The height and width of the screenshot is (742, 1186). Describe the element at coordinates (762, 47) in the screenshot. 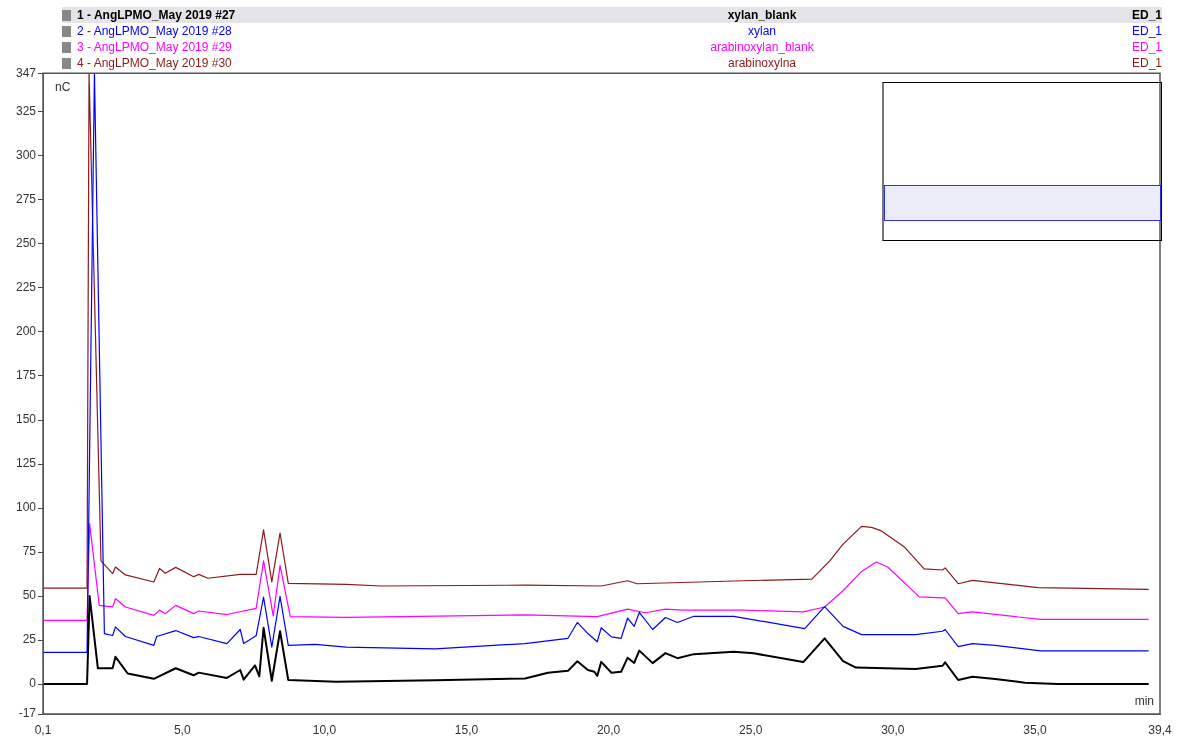

I see `text: arabinoxylan_blank` at that location.